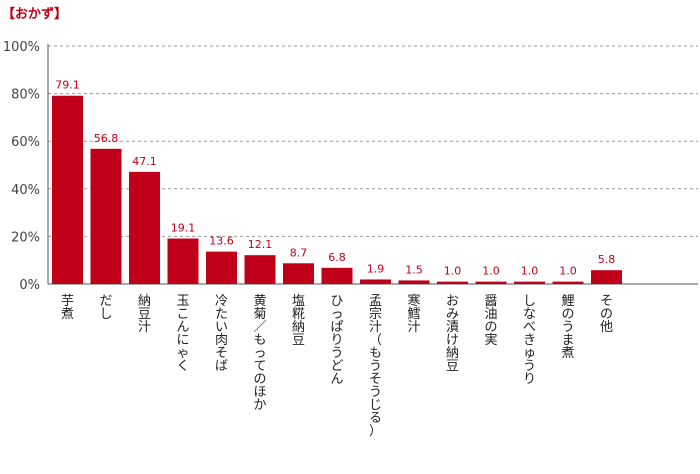 This screenshot has width=700, height=474. I want to click on data-label: 79.1, so click(67, 85).